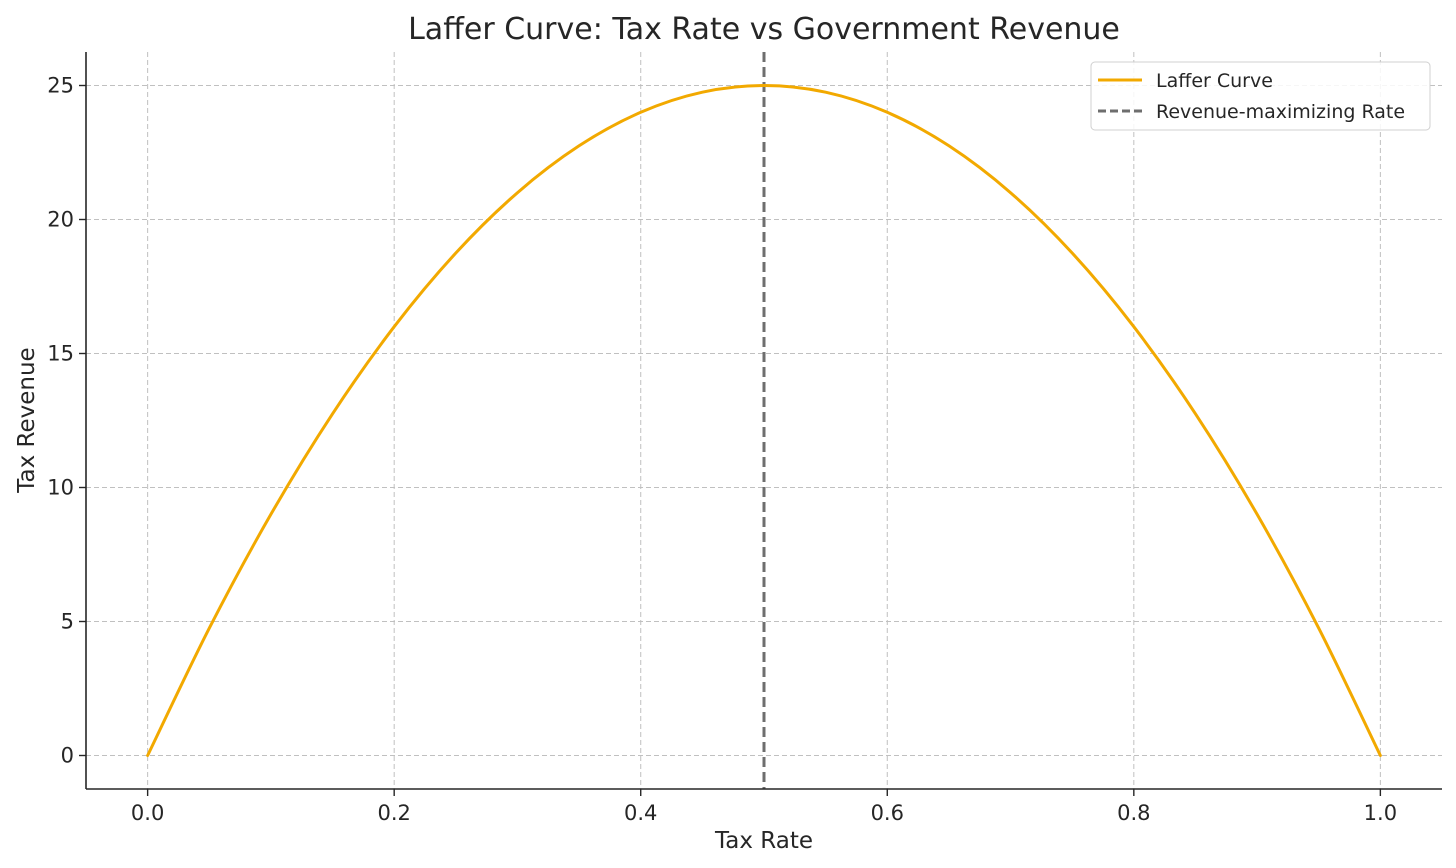 This screenshot has height=868, width=1456. I want to click on x-axis-label: Tax Rate, so click(763, 841).